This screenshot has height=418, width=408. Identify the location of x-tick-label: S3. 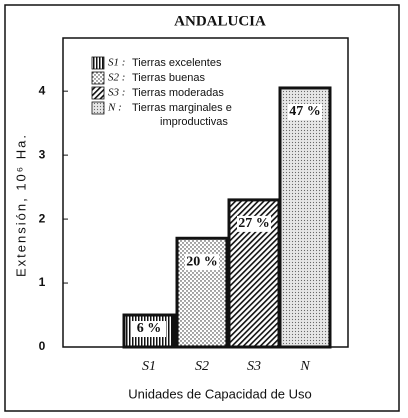
(254, 366).